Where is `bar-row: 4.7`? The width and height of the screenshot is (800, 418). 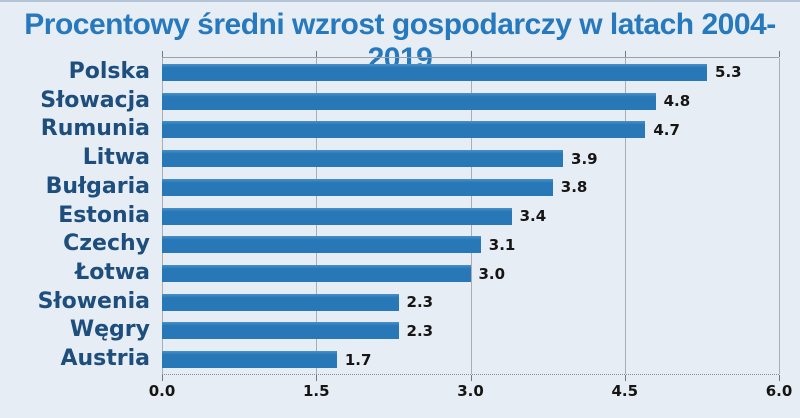
bar-row: 4.7 is located at coordinates (470, 129).